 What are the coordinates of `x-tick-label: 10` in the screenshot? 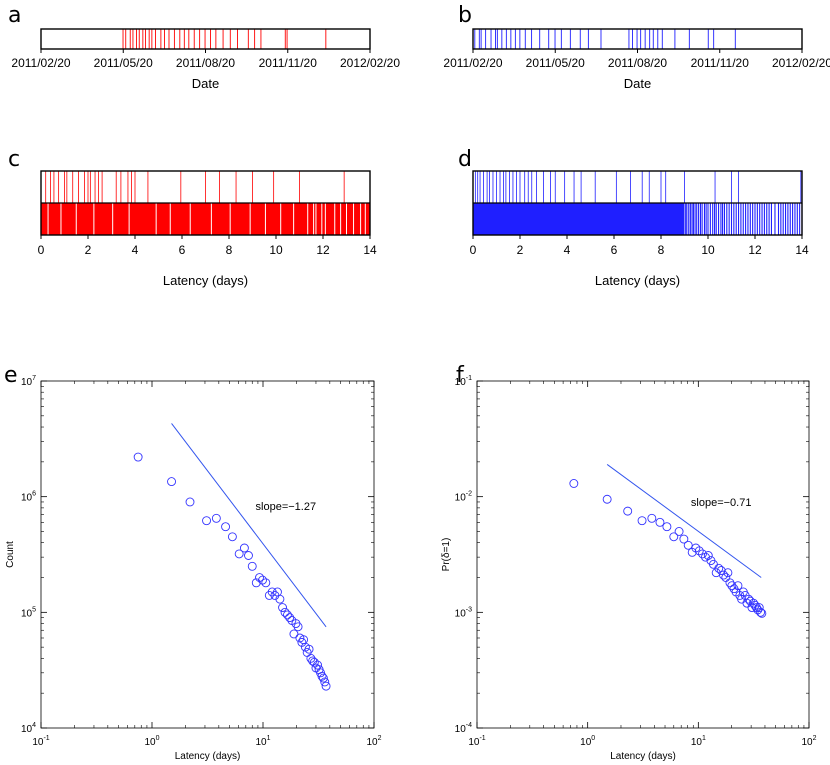 It's located at (708, 250).